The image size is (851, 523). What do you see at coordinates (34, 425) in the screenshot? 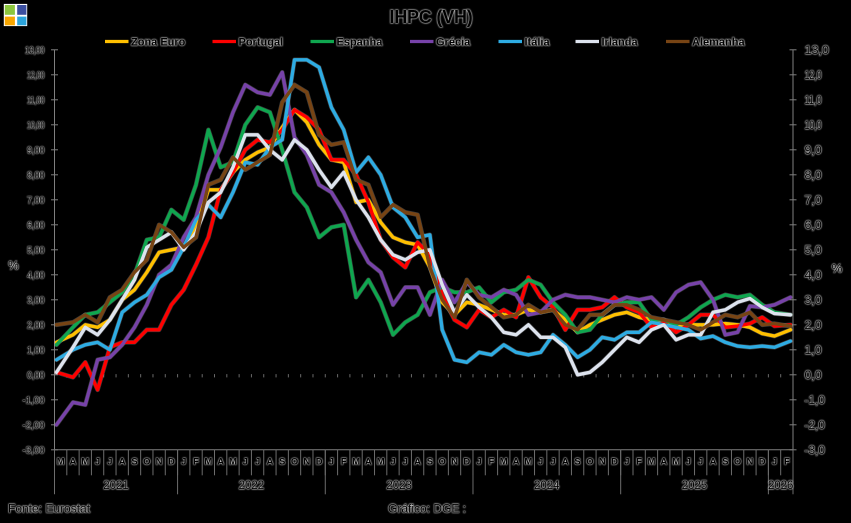
I see `svg-text: -2,00` at bounding box center [34, 425].